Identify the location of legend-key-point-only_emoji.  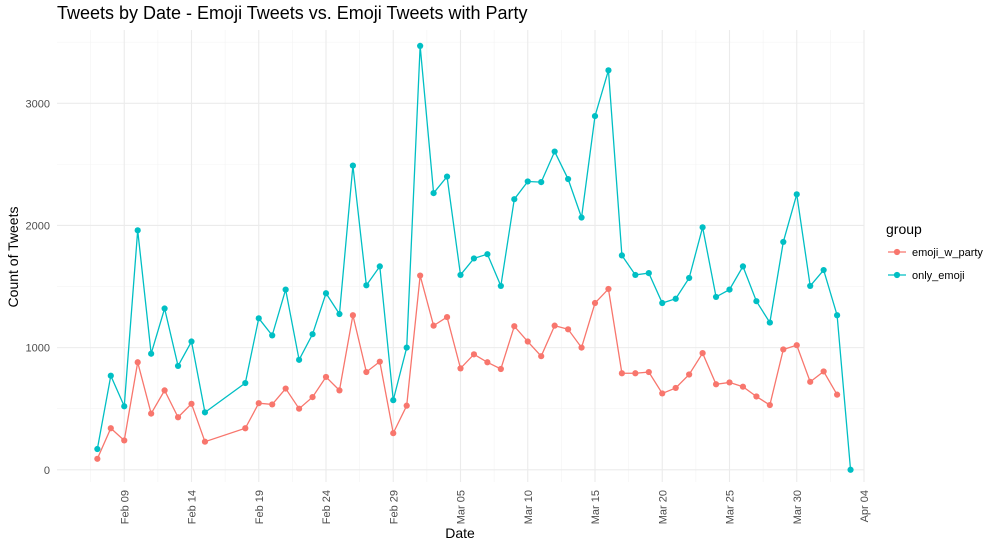
(897, 275).